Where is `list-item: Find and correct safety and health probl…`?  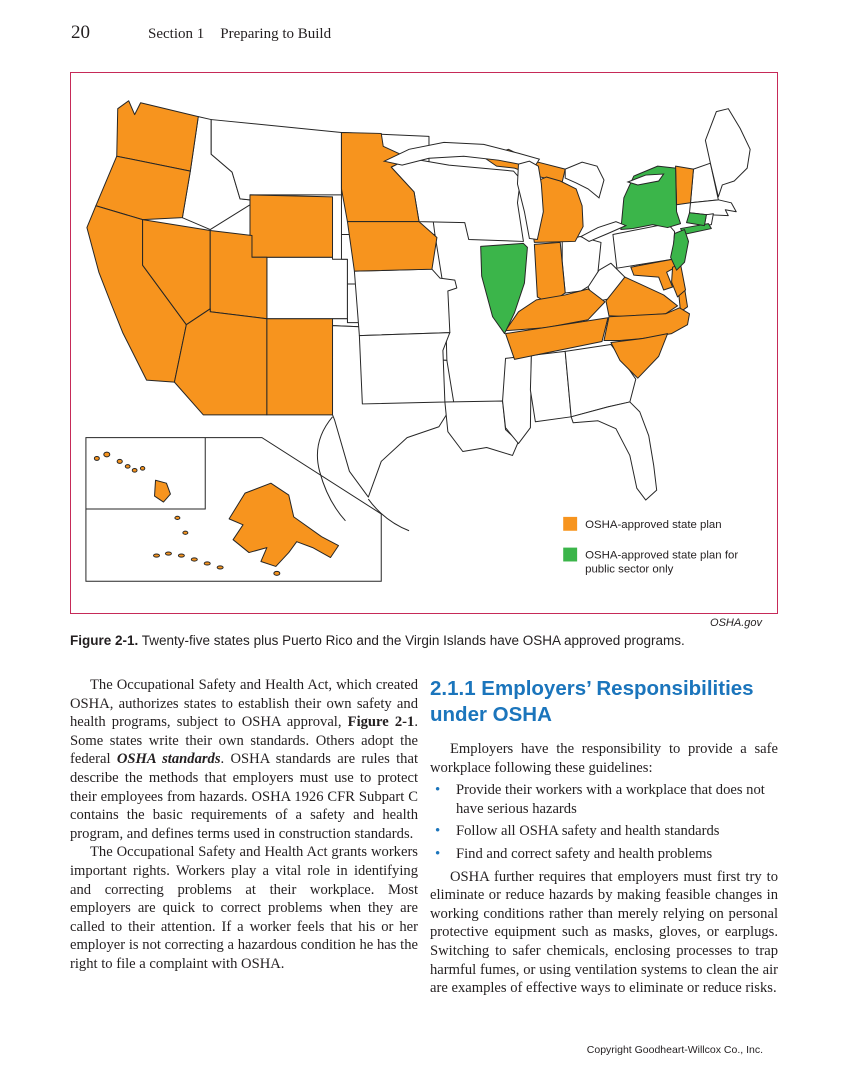
list-item: Find and correct safety and health probl… is located at coordinates (604, 854).